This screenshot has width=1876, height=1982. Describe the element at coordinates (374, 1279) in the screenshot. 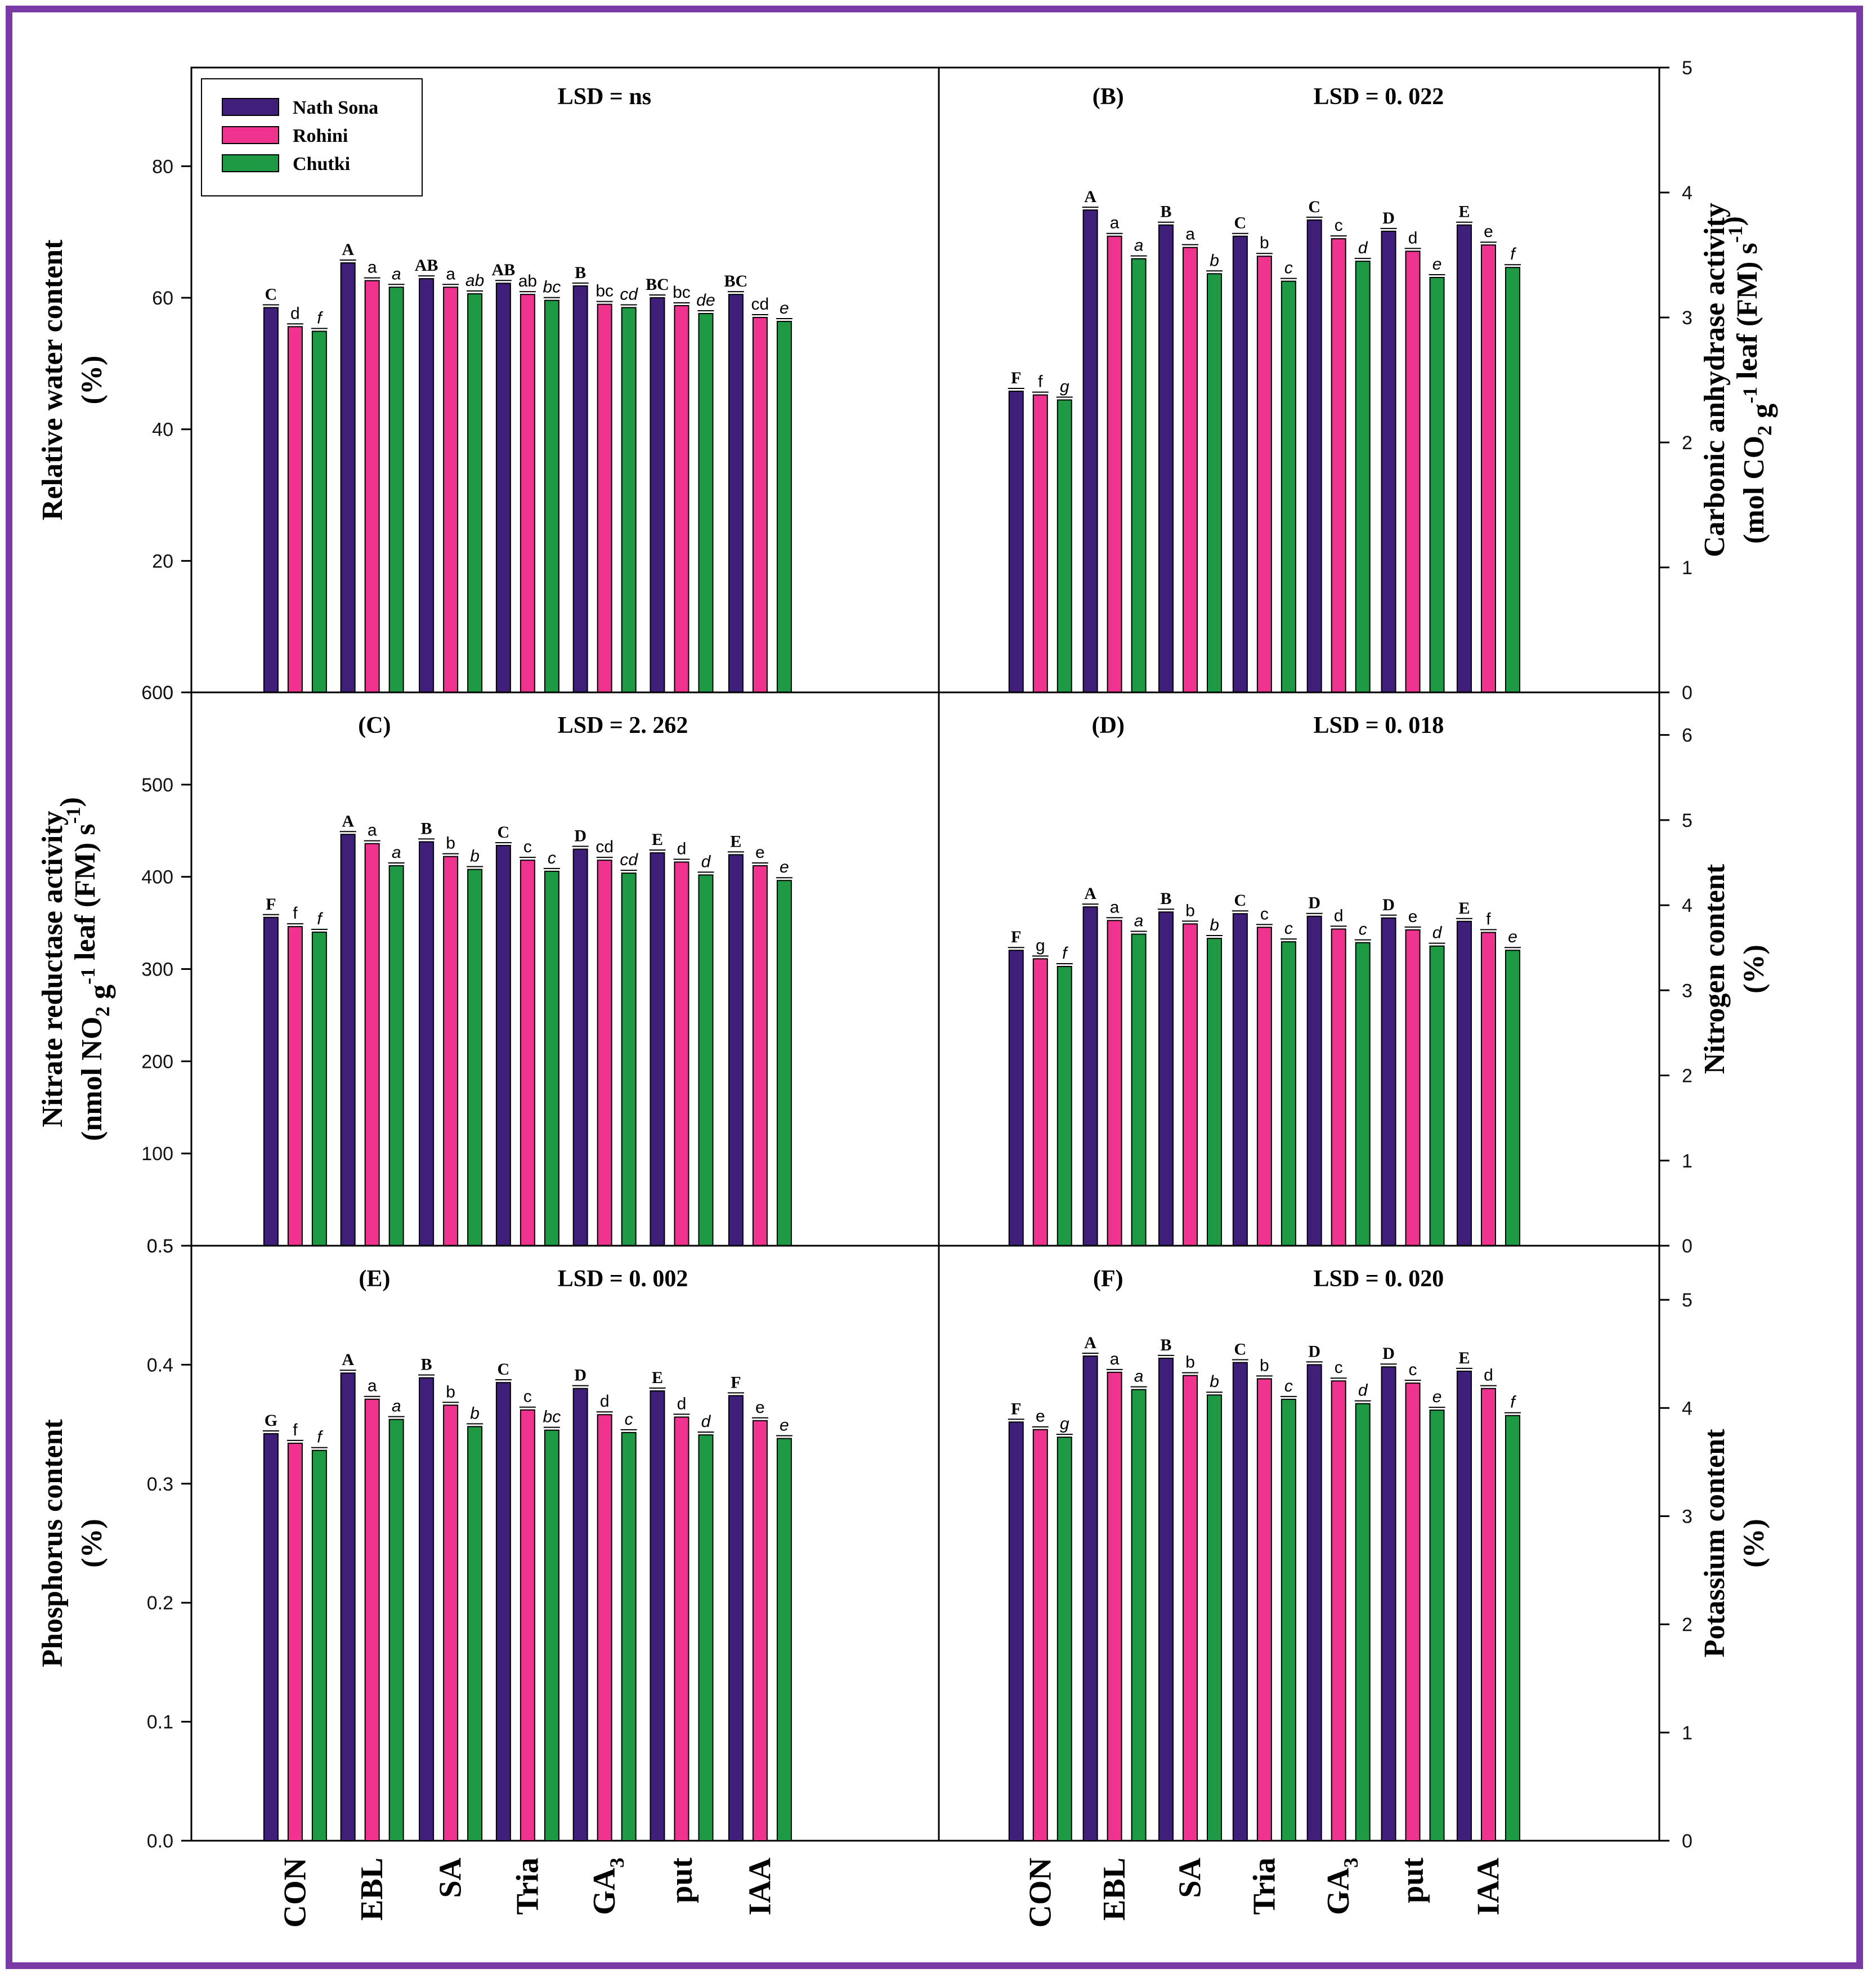

I see `panel-title: (E)` at that location.